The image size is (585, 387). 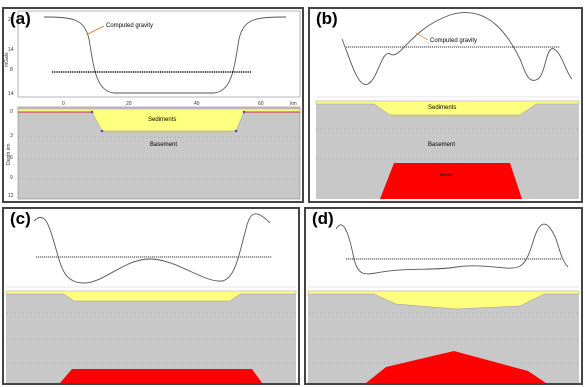 What do you see at coordinates (11, 196) in the screenshot?
I see `panel-a-dtick-5: 12` at bounding box center [11, 196].